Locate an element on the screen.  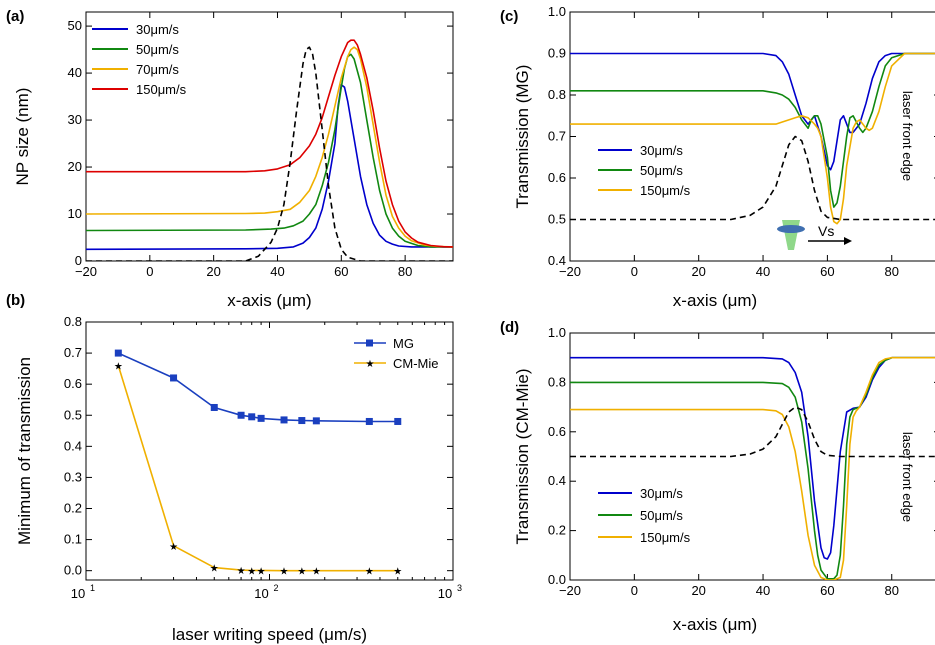
legend-marker: ★ is located at coordinates (370, 364).